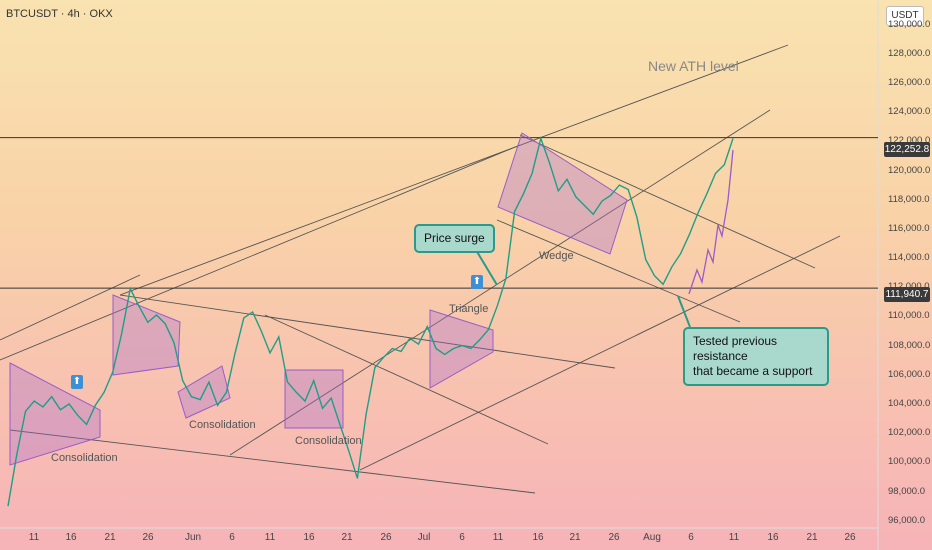 The height and width of the screenshot is (550, 932). What do you see at coordinates (909, 258) in the screenshot?
I see `y-tick-label: 114,000.0` at bounding box center [909, 258].